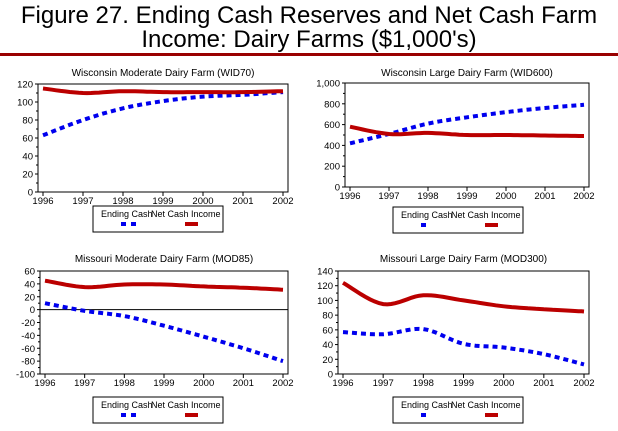  What do you see at coordinates (28, 362) in the screenshot?
I see `y-tick-label: -80` at bounding box center [28, 362].